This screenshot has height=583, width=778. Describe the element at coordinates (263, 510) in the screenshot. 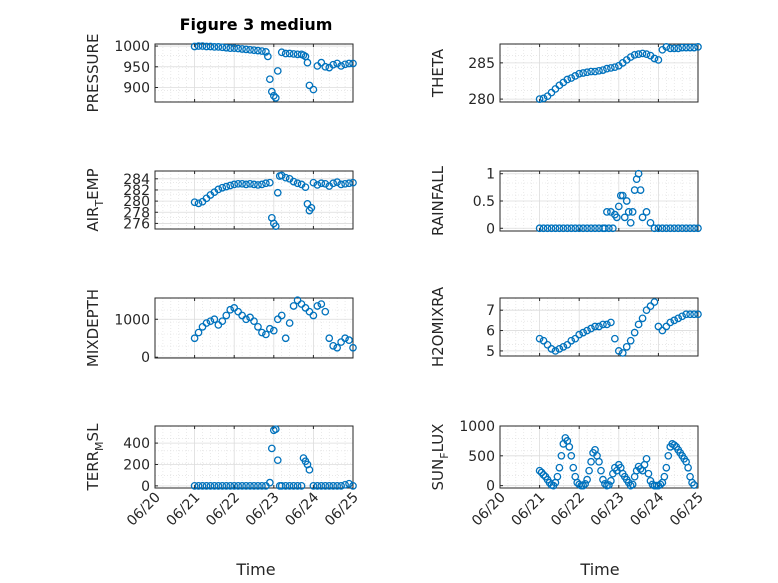

I see `x-tick-label: 06/23` at that location.